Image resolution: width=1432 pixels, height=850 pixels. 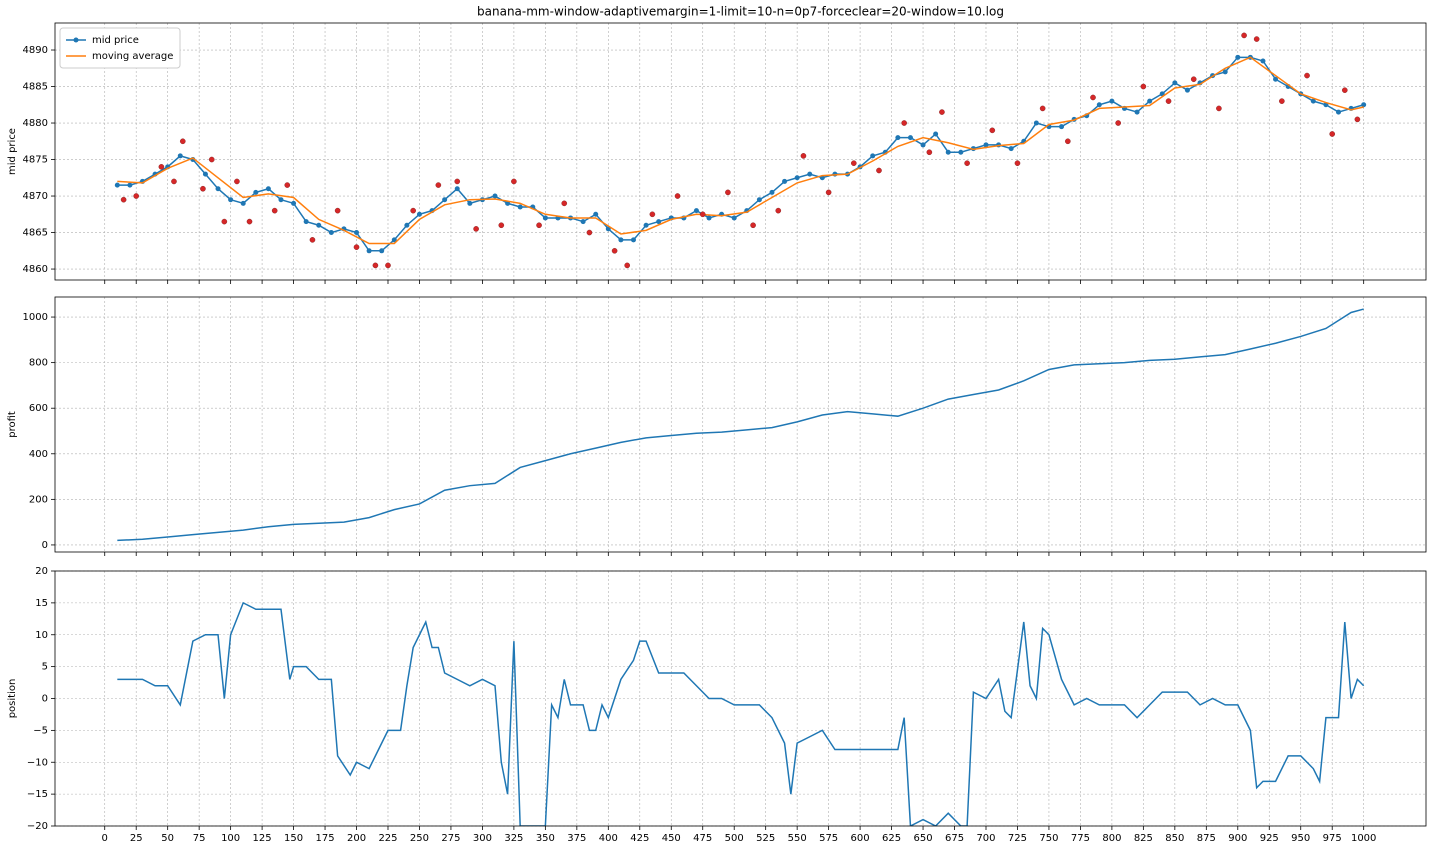 I want to click on y-axis-label: profit, so click(x=12, y=424).